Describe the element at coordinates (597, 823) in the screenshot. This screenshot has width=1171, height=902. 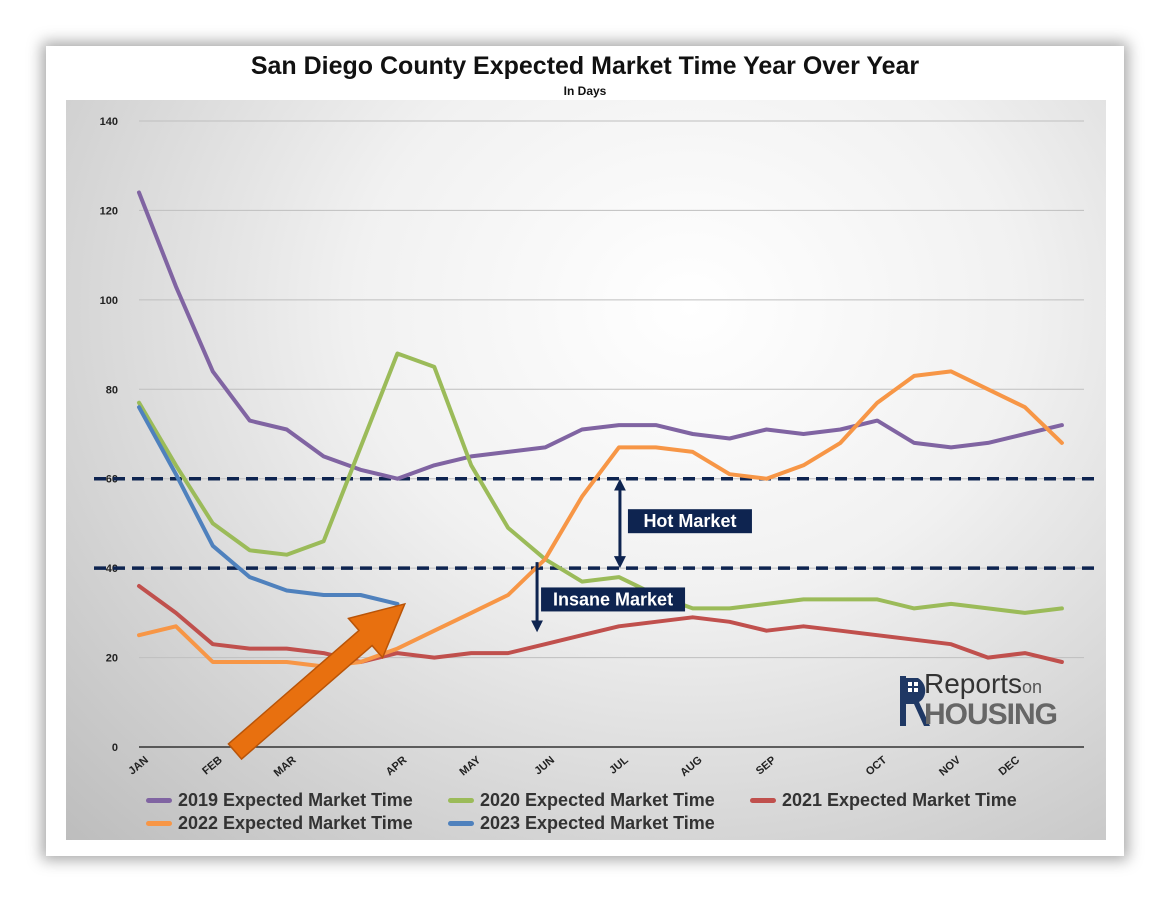
I see `legend-label: 2023 Expected Market Time` at that location.